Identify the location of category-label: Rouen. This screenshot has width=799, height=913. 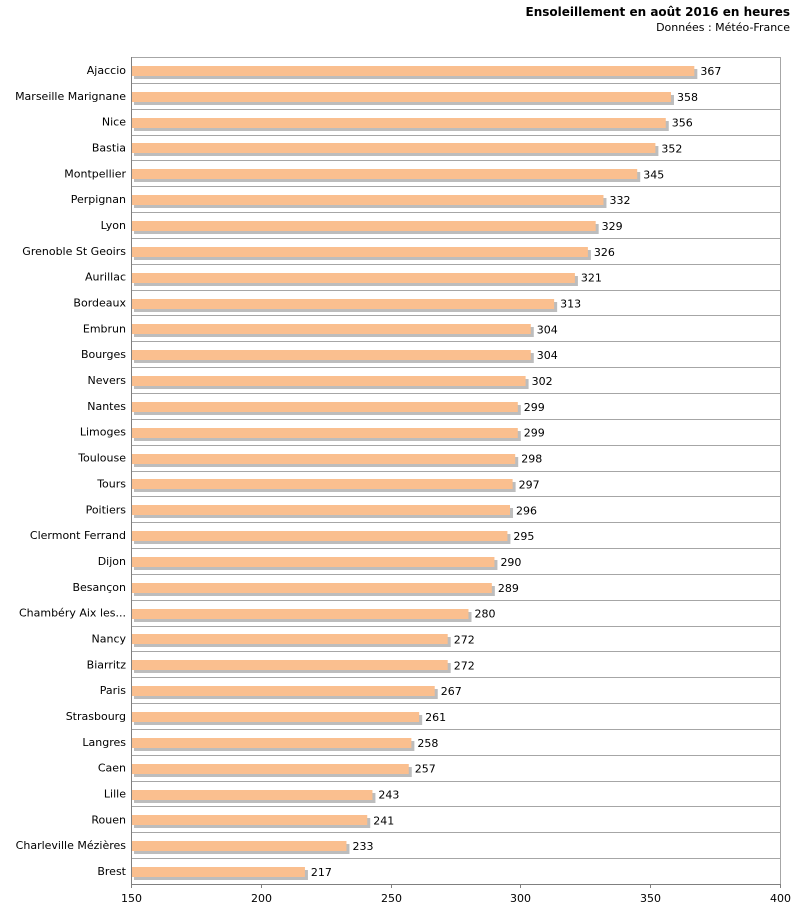
(108, 819).